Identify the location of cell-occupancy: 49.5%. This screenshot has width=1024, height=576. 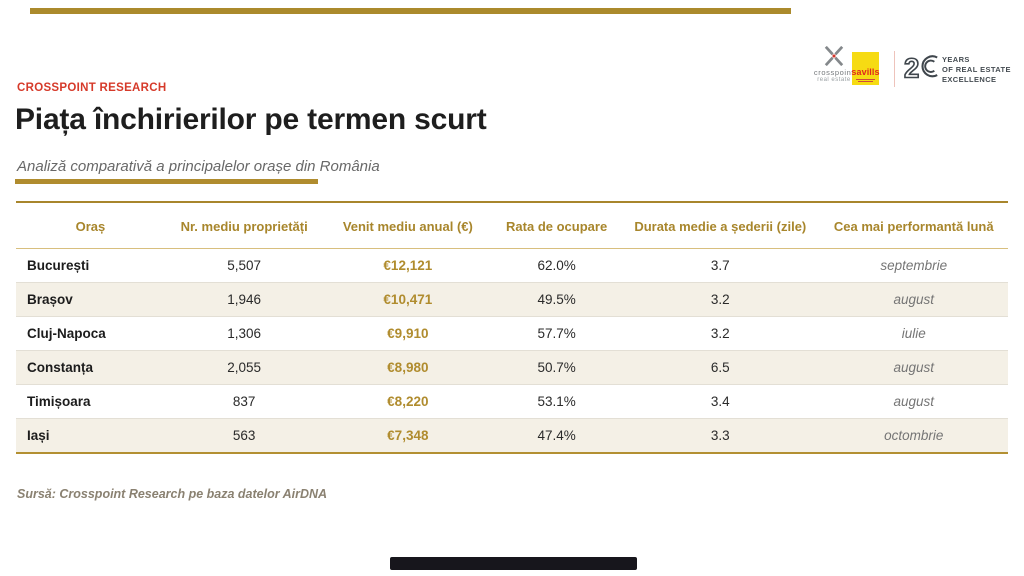
(556, 299).